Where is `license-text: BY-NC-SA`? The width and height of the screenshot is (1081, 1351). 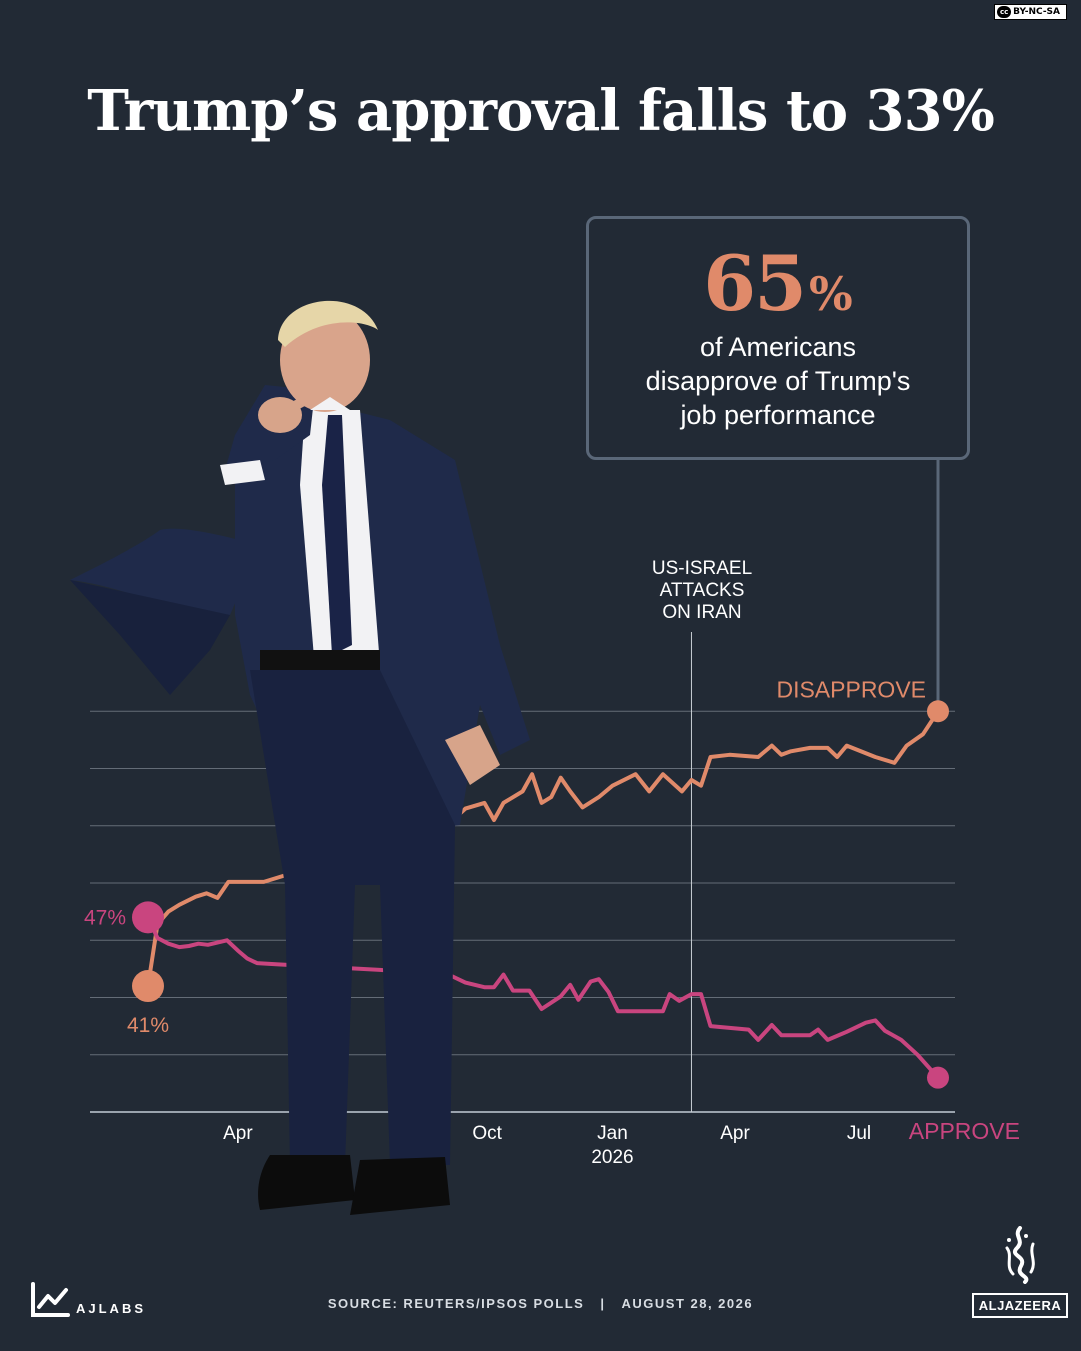 license-text: BY-NC-SA is located at coordinates (1036, 12).